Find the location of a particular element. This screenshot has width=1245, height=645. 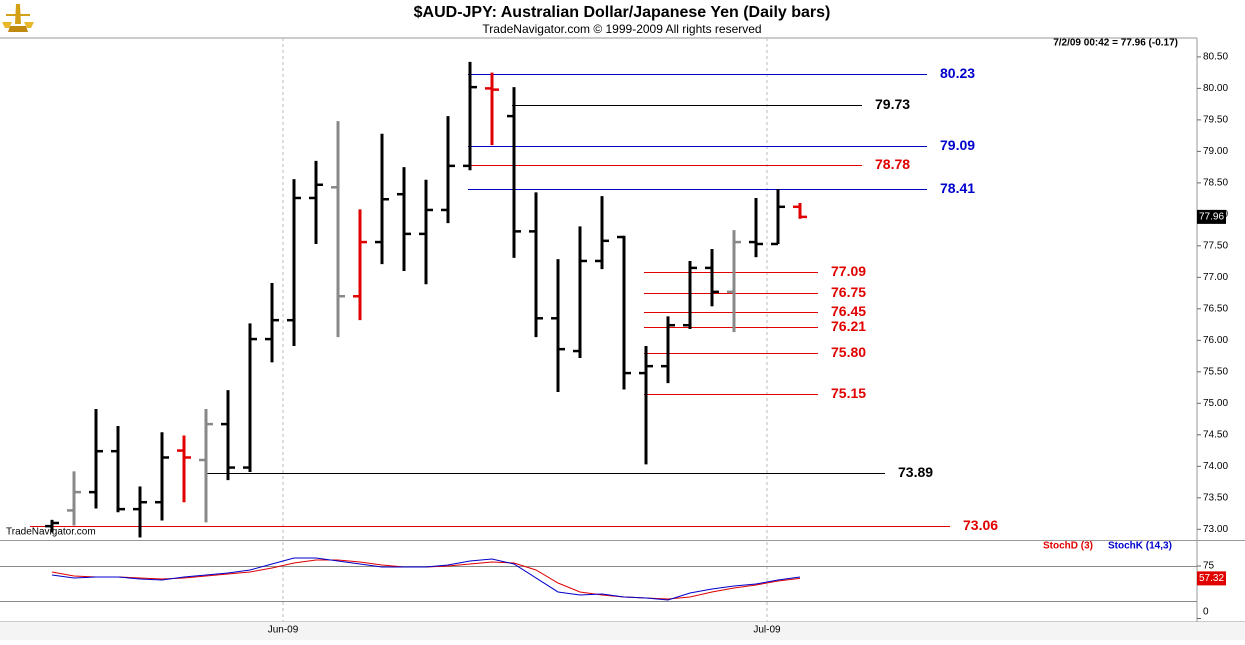

quote-info: 7/2/09 00:42 = 77.96 (-0.17) is located at coordinates (1115, 43).